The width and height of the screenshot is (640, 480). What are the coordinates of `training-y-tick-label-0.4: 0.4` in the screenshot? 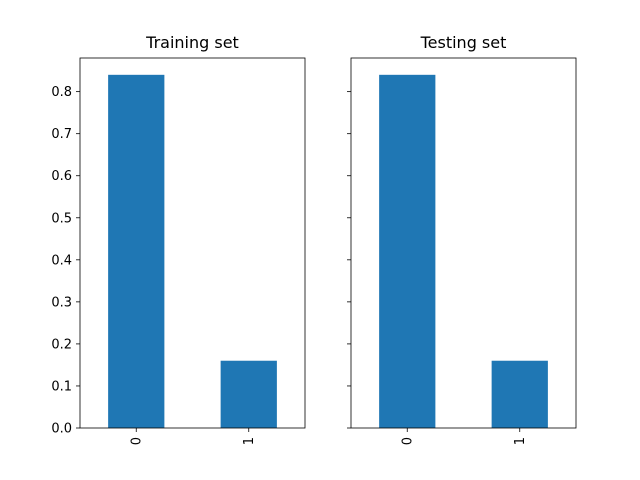 It's located at (61, 260).